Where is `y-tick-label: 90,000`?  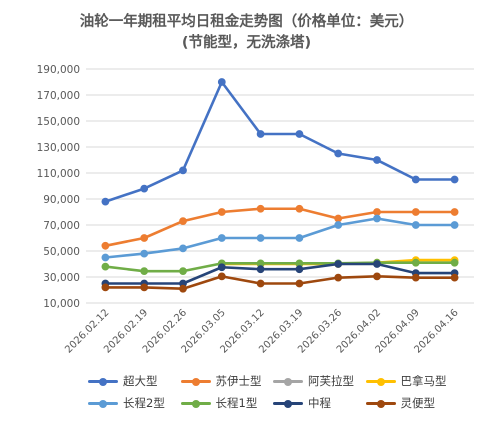
y-tick-label: 90,000 is located at coordinates (61, 200).